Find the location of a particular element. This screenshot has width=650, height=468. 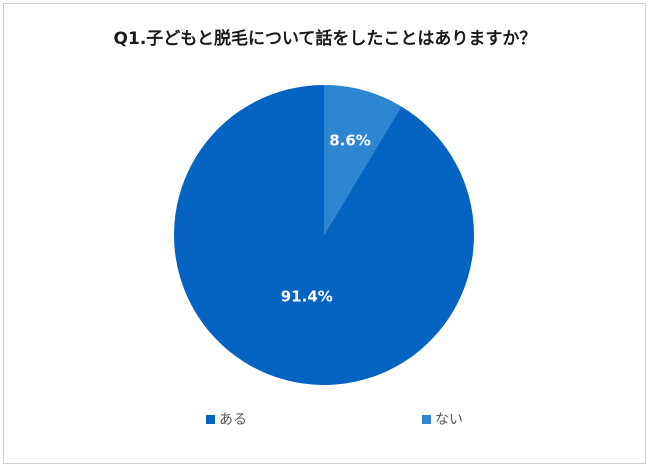

data-label-aru: 91.4% is located at coordinates (307, 297).